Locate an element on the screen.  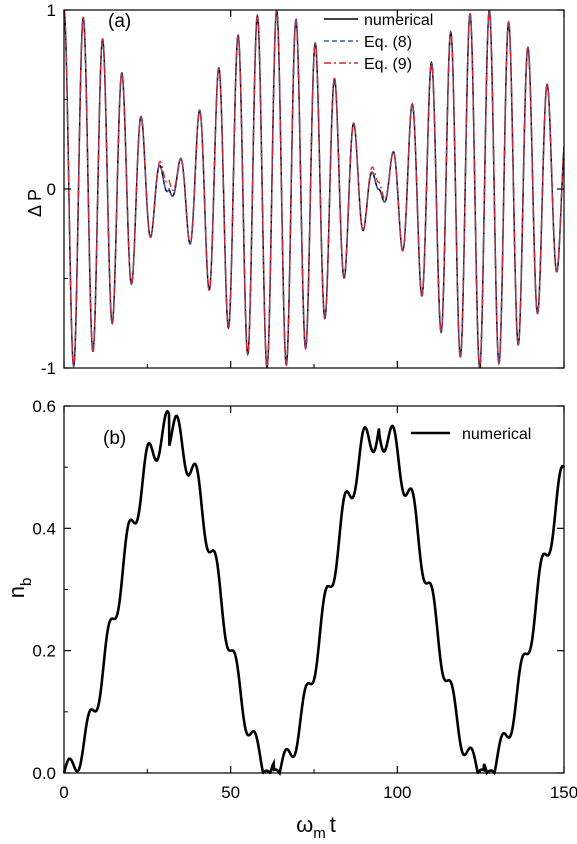
panel-b-legend: numerical is located at coordinates (471, 434).